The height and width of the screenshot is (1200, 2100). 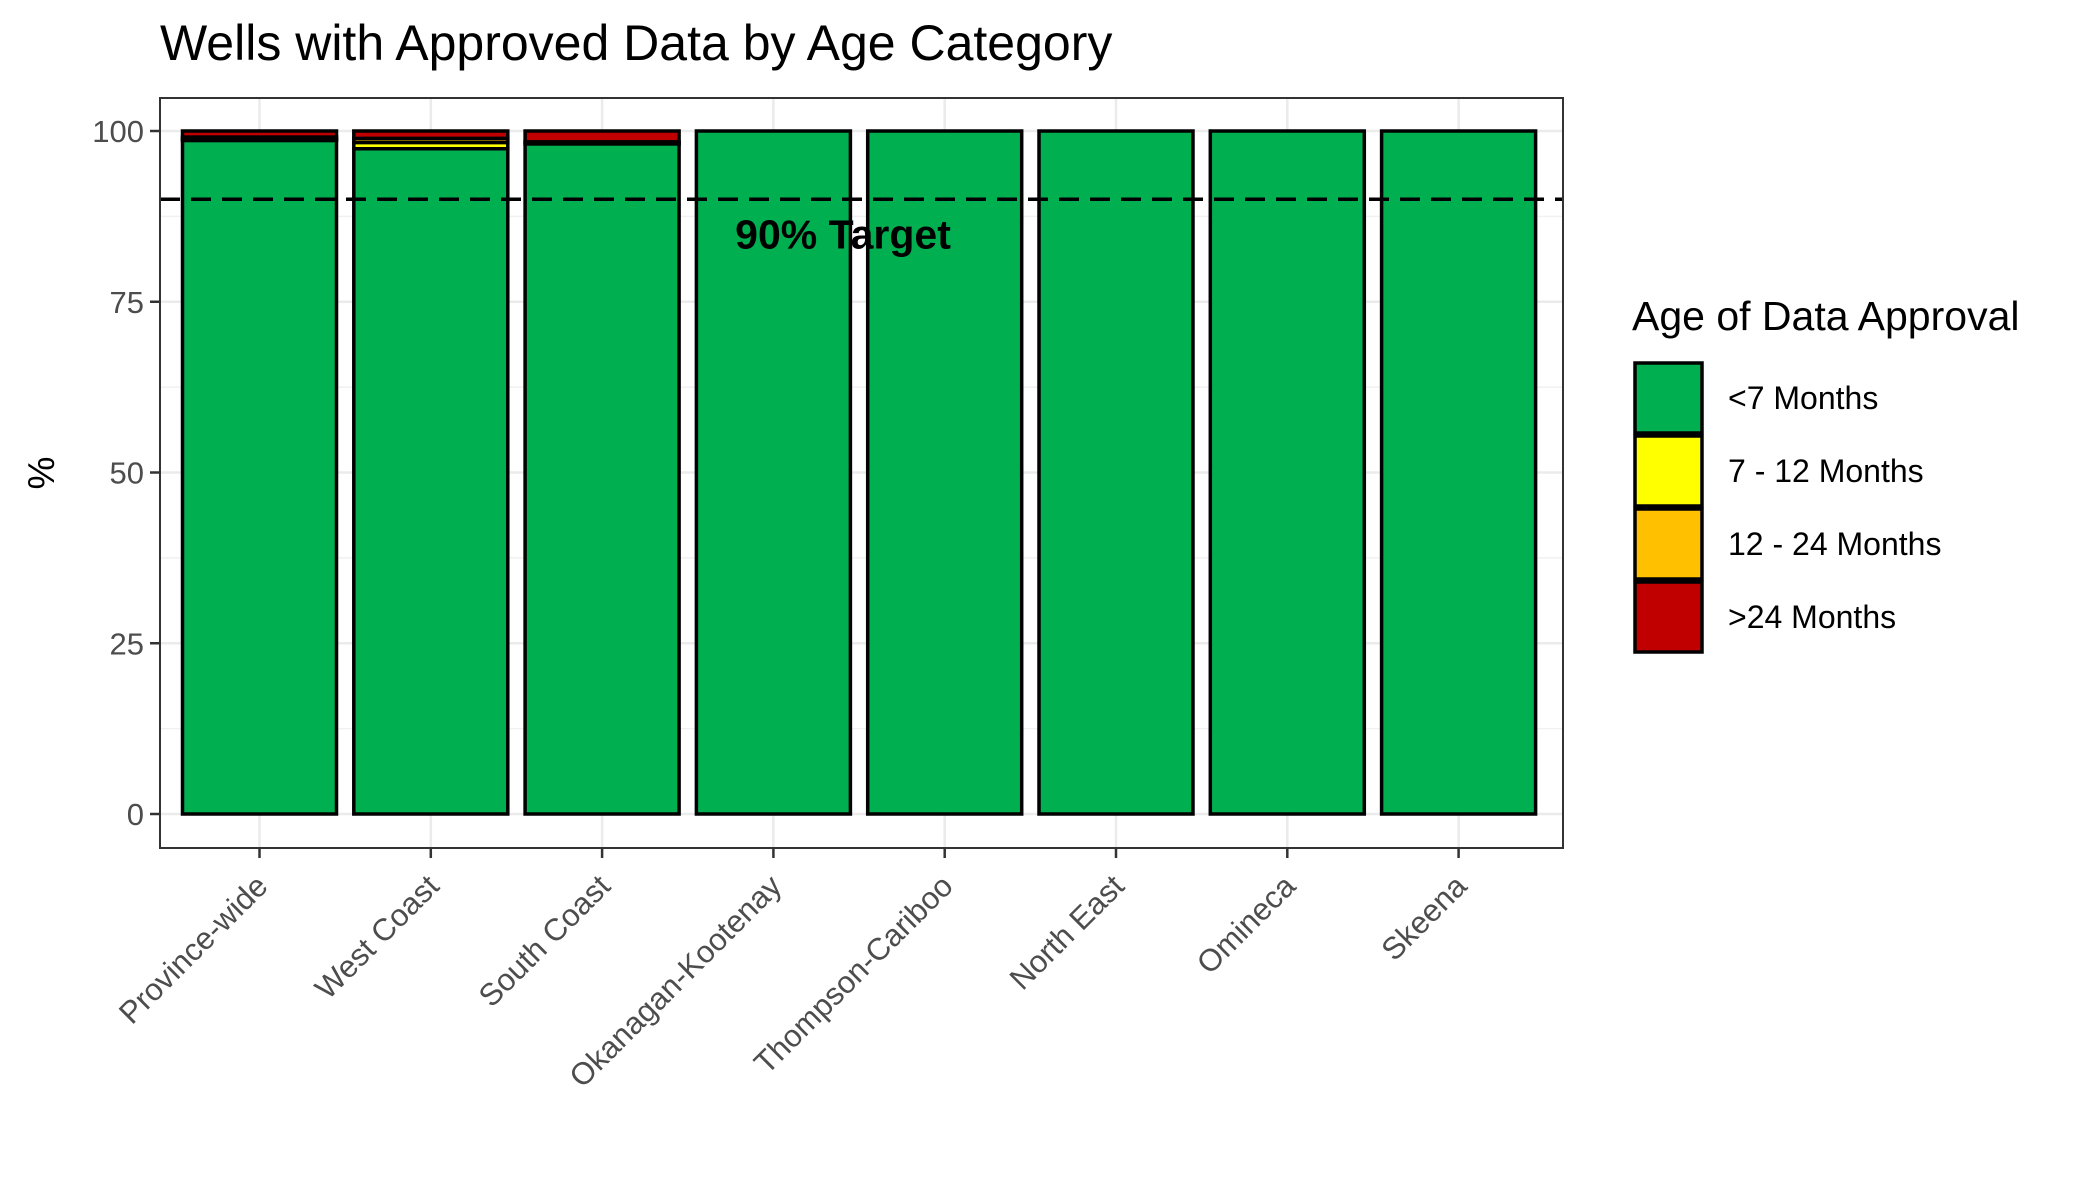 I want to click on y-tick-label: 0, so click(x=135, y=814).